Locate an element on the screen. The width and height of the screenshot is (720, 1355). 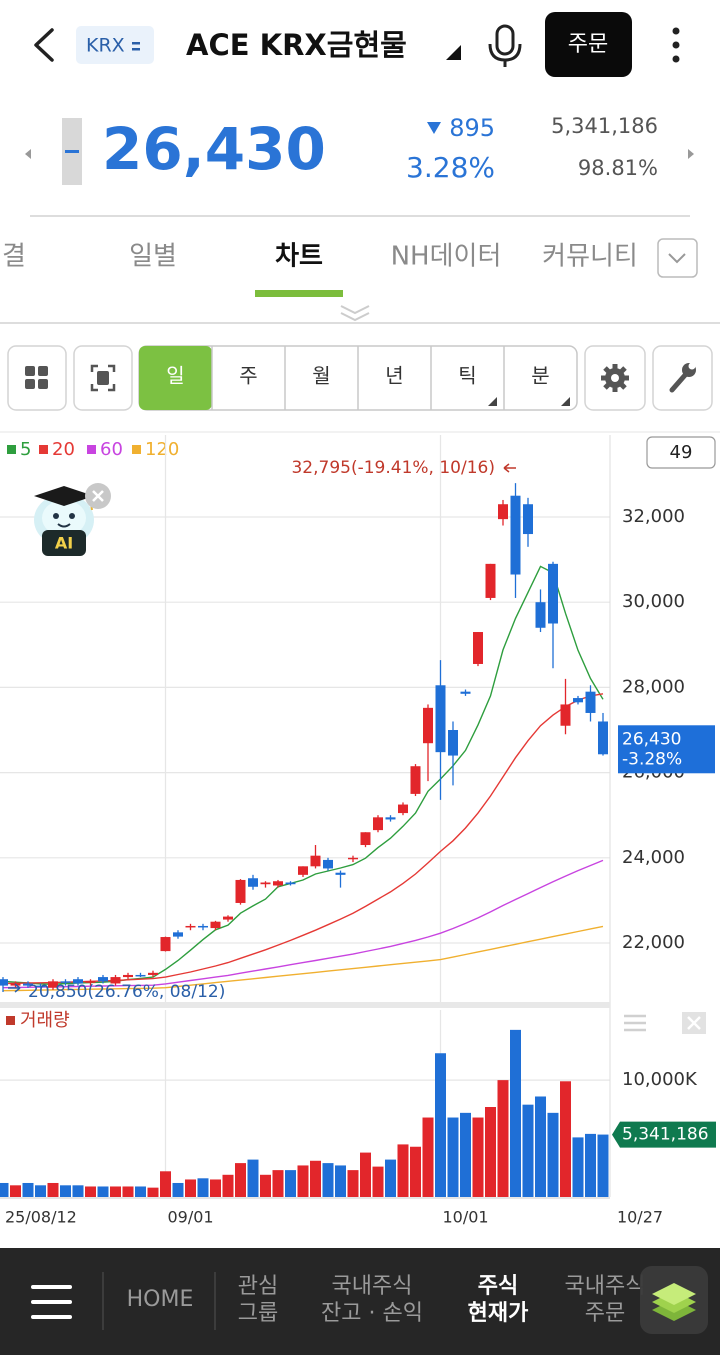
tab-label: 일별 is located at coordinates (153, 257).